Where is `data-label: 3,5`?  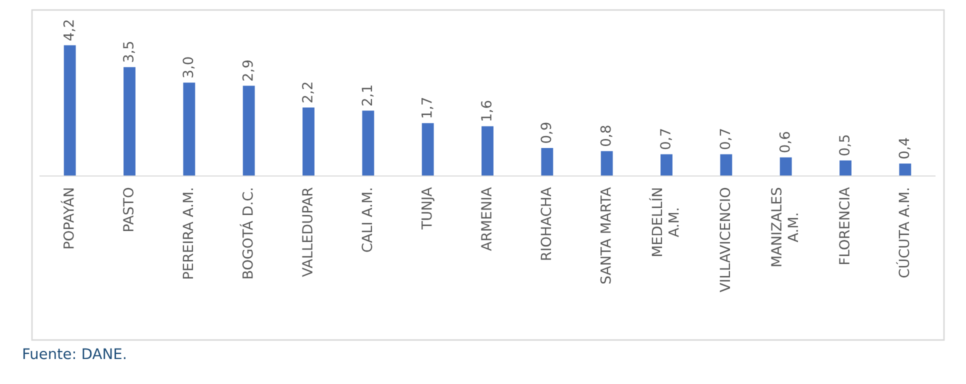 data-label: 3,5 is located at coordinates (129, 52).